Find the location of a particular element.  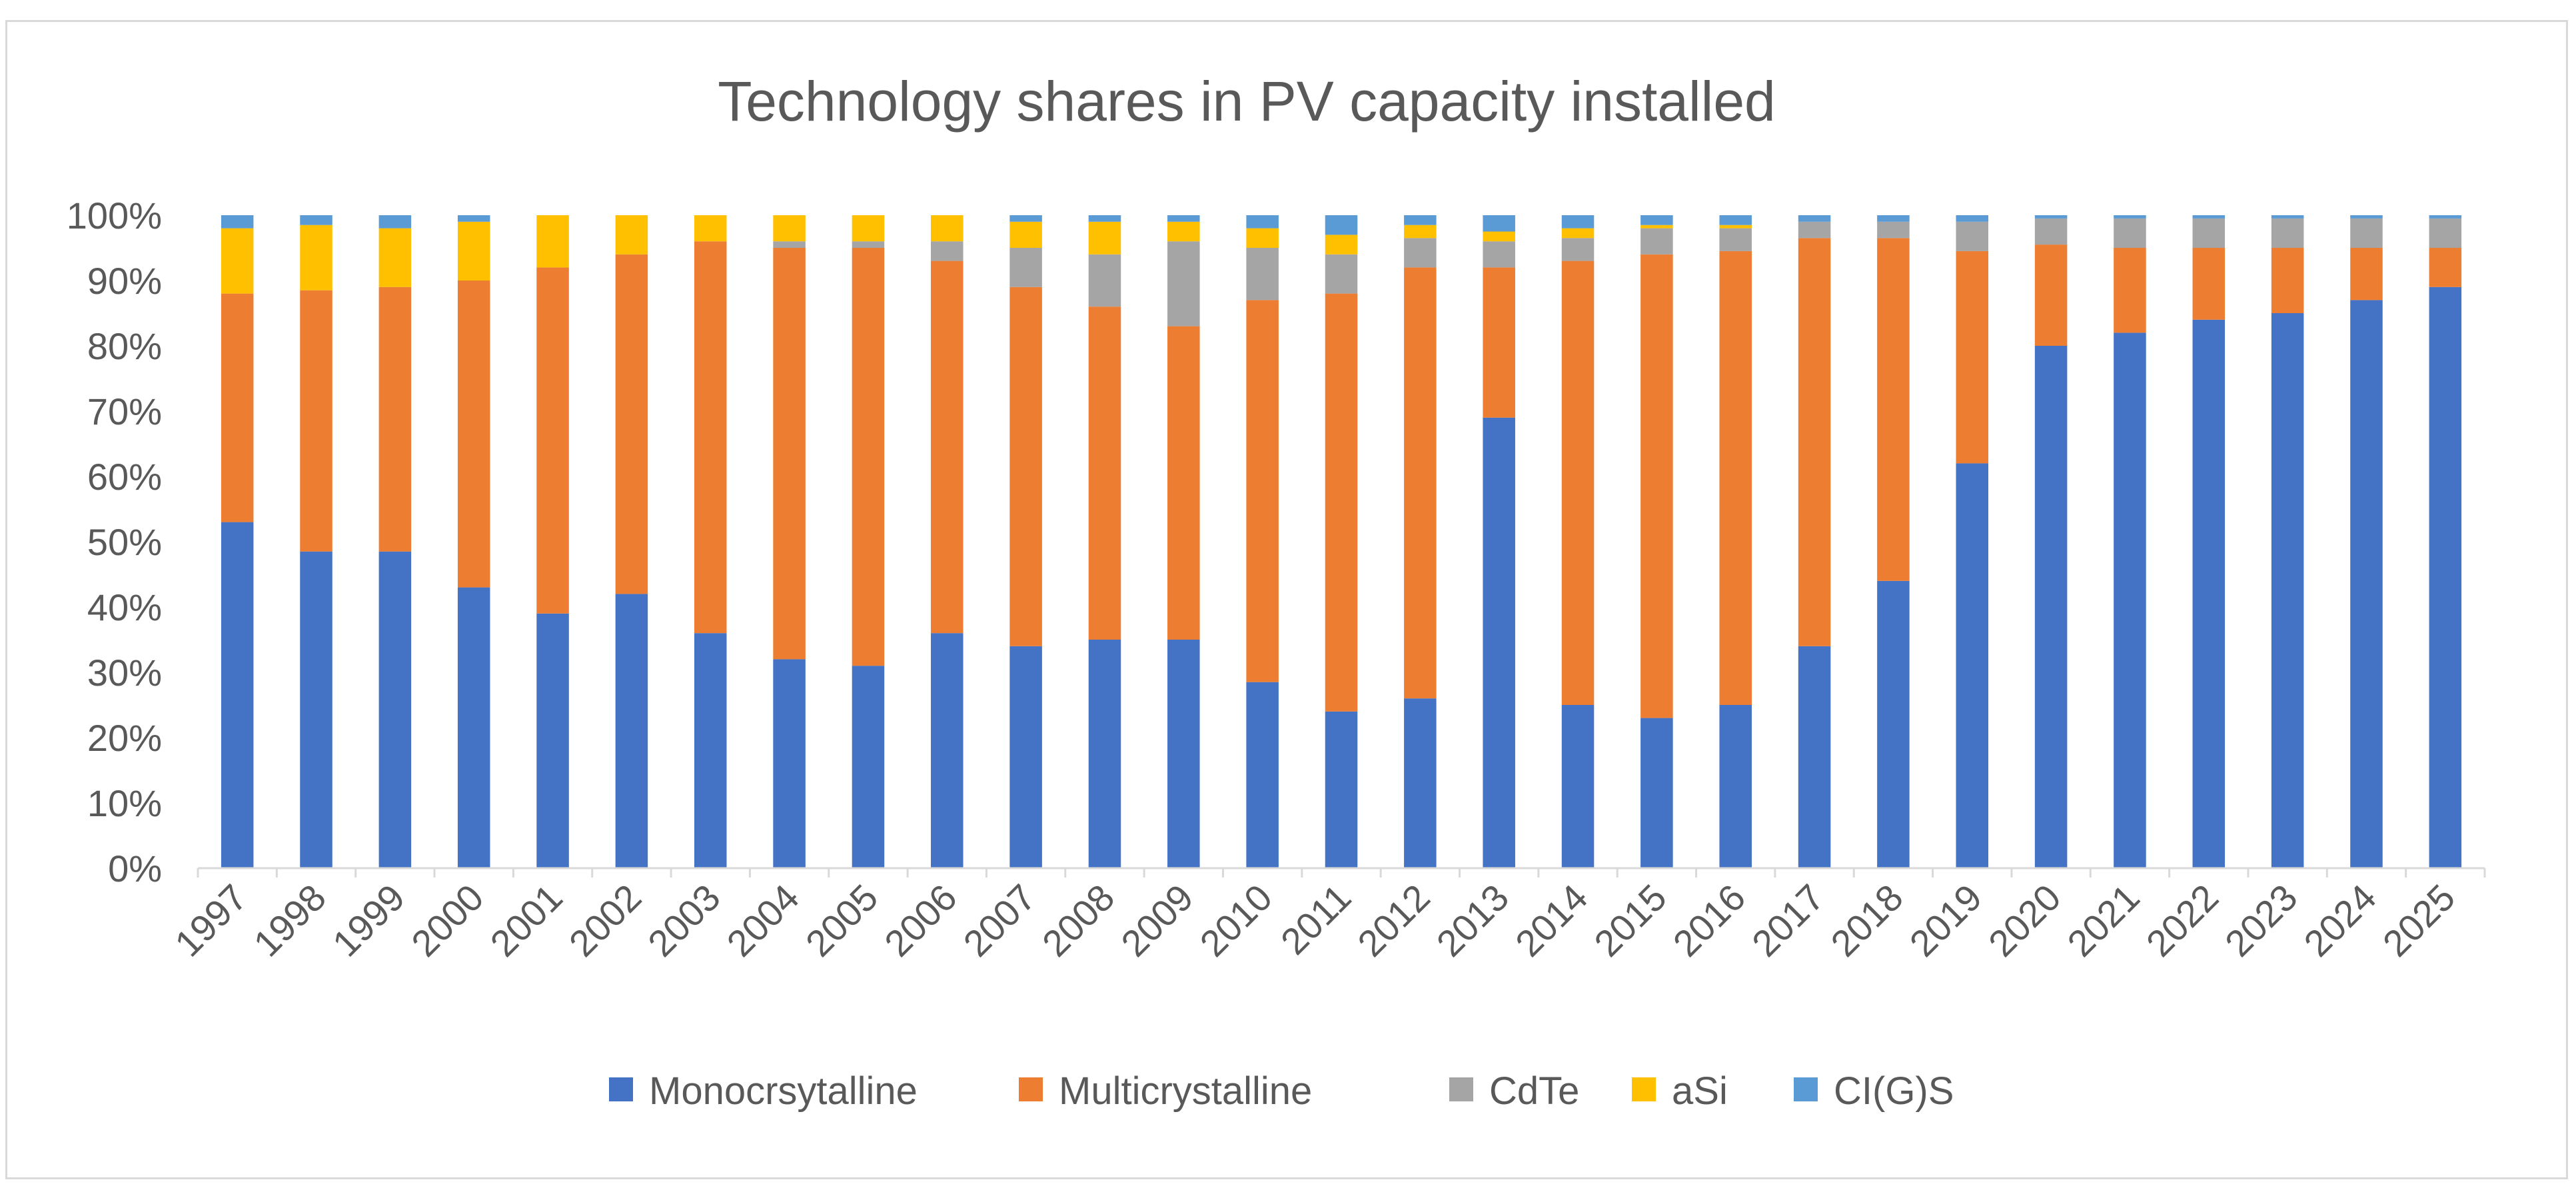

y-tick-label: 100% is located at coordinates (114, 216).